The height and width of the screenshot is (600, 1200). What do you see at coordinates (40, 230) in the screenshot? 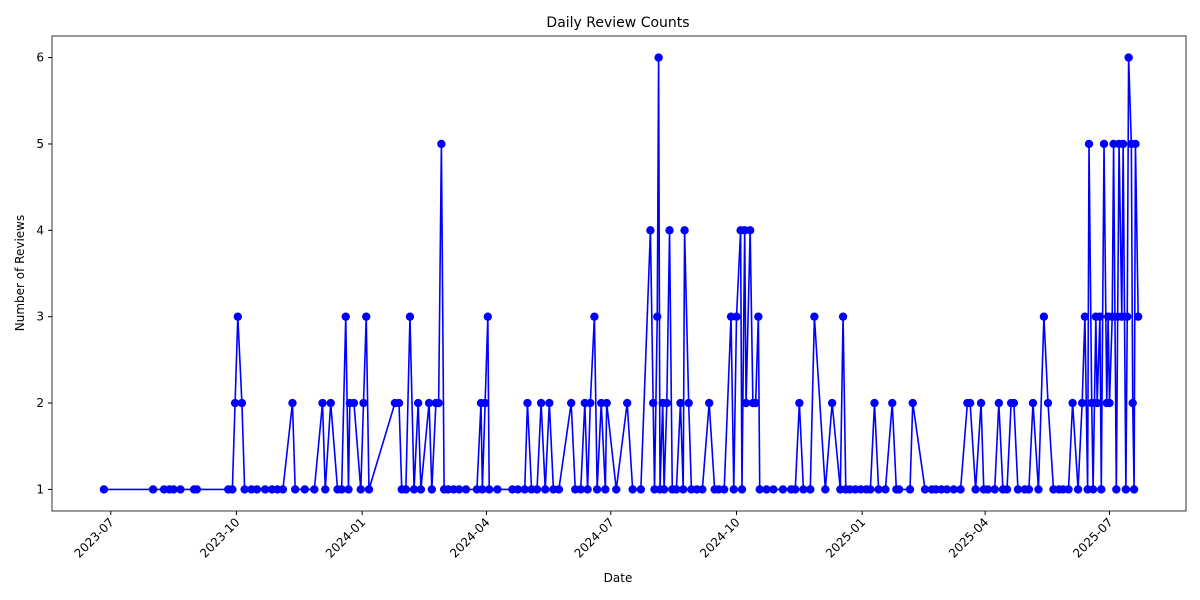
I see `y-tick-label: 4` at bounding box center [40, 230].